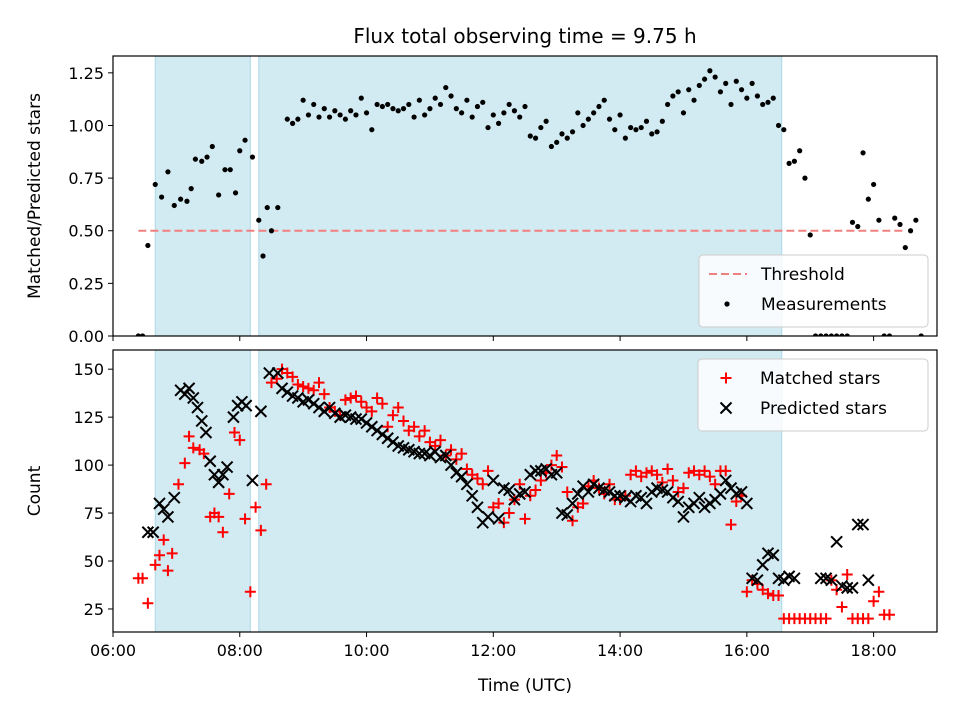  I want to click on y-tick-label: 0.00, so click(86, 336).